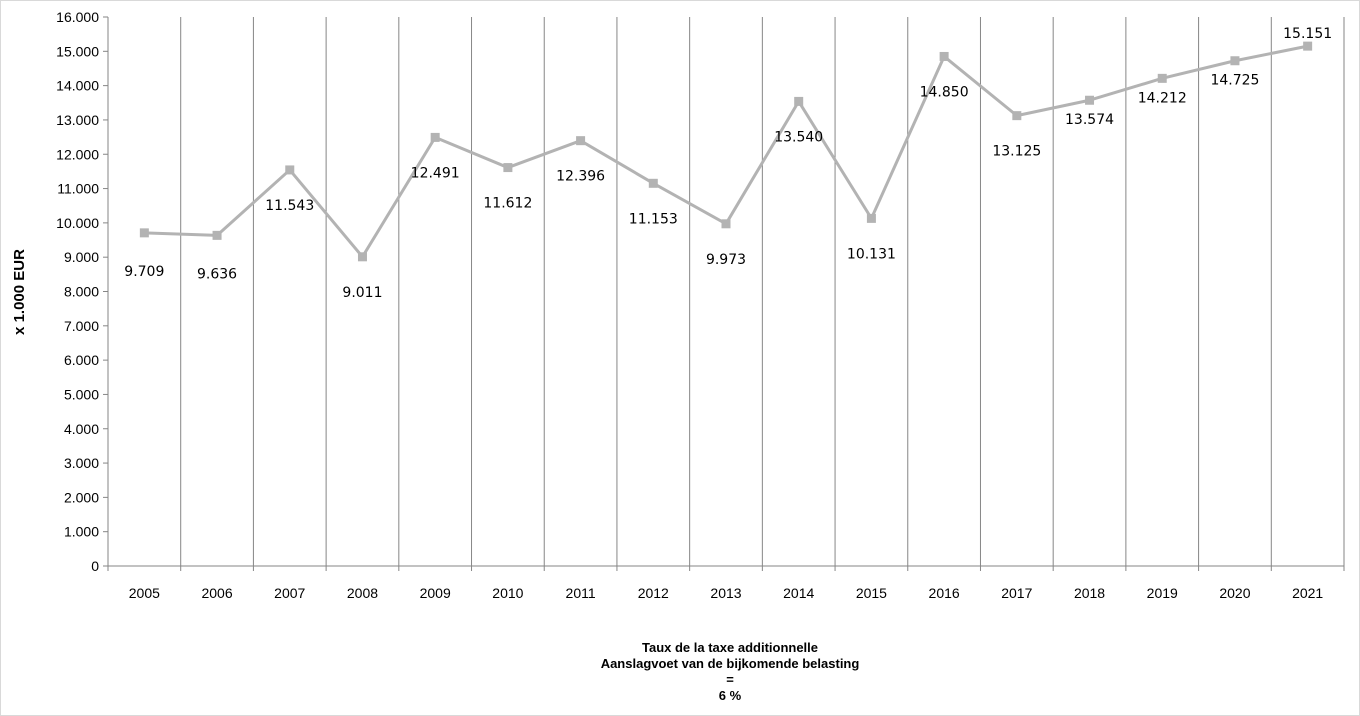 The width and height of the screenshot is (1360, 716). I want to click on data-label: 13.540, so click(798, 137).